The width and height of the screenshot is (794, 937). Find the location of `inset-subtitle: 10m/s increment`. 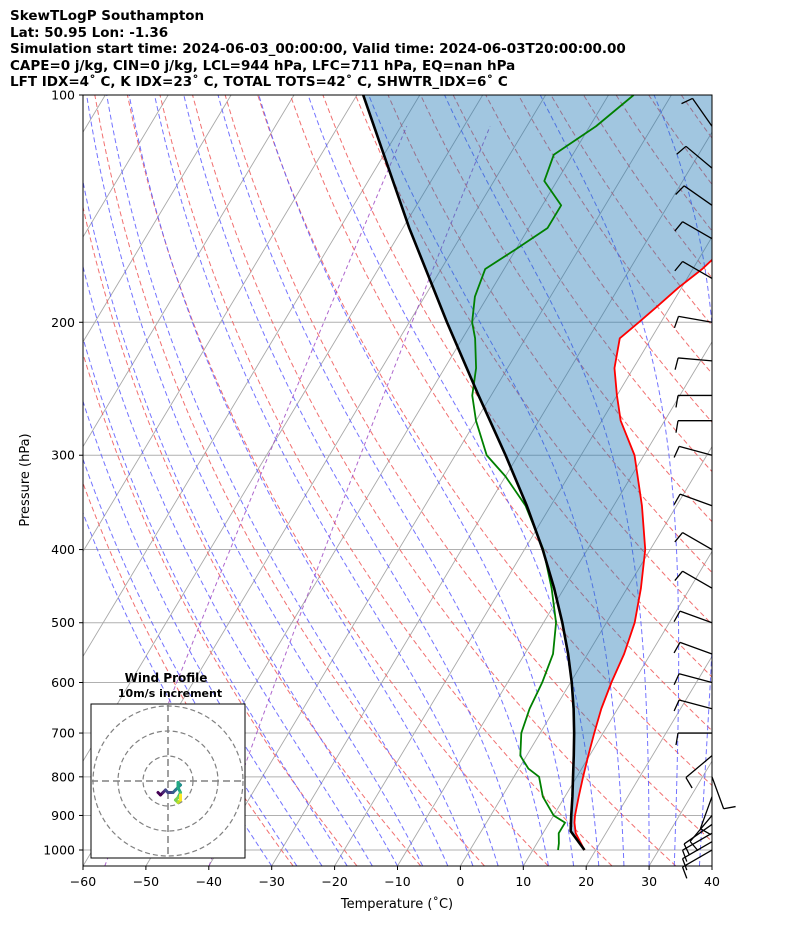

inset-subtitle: 10m/s increment is located at coordinates (170, 693).